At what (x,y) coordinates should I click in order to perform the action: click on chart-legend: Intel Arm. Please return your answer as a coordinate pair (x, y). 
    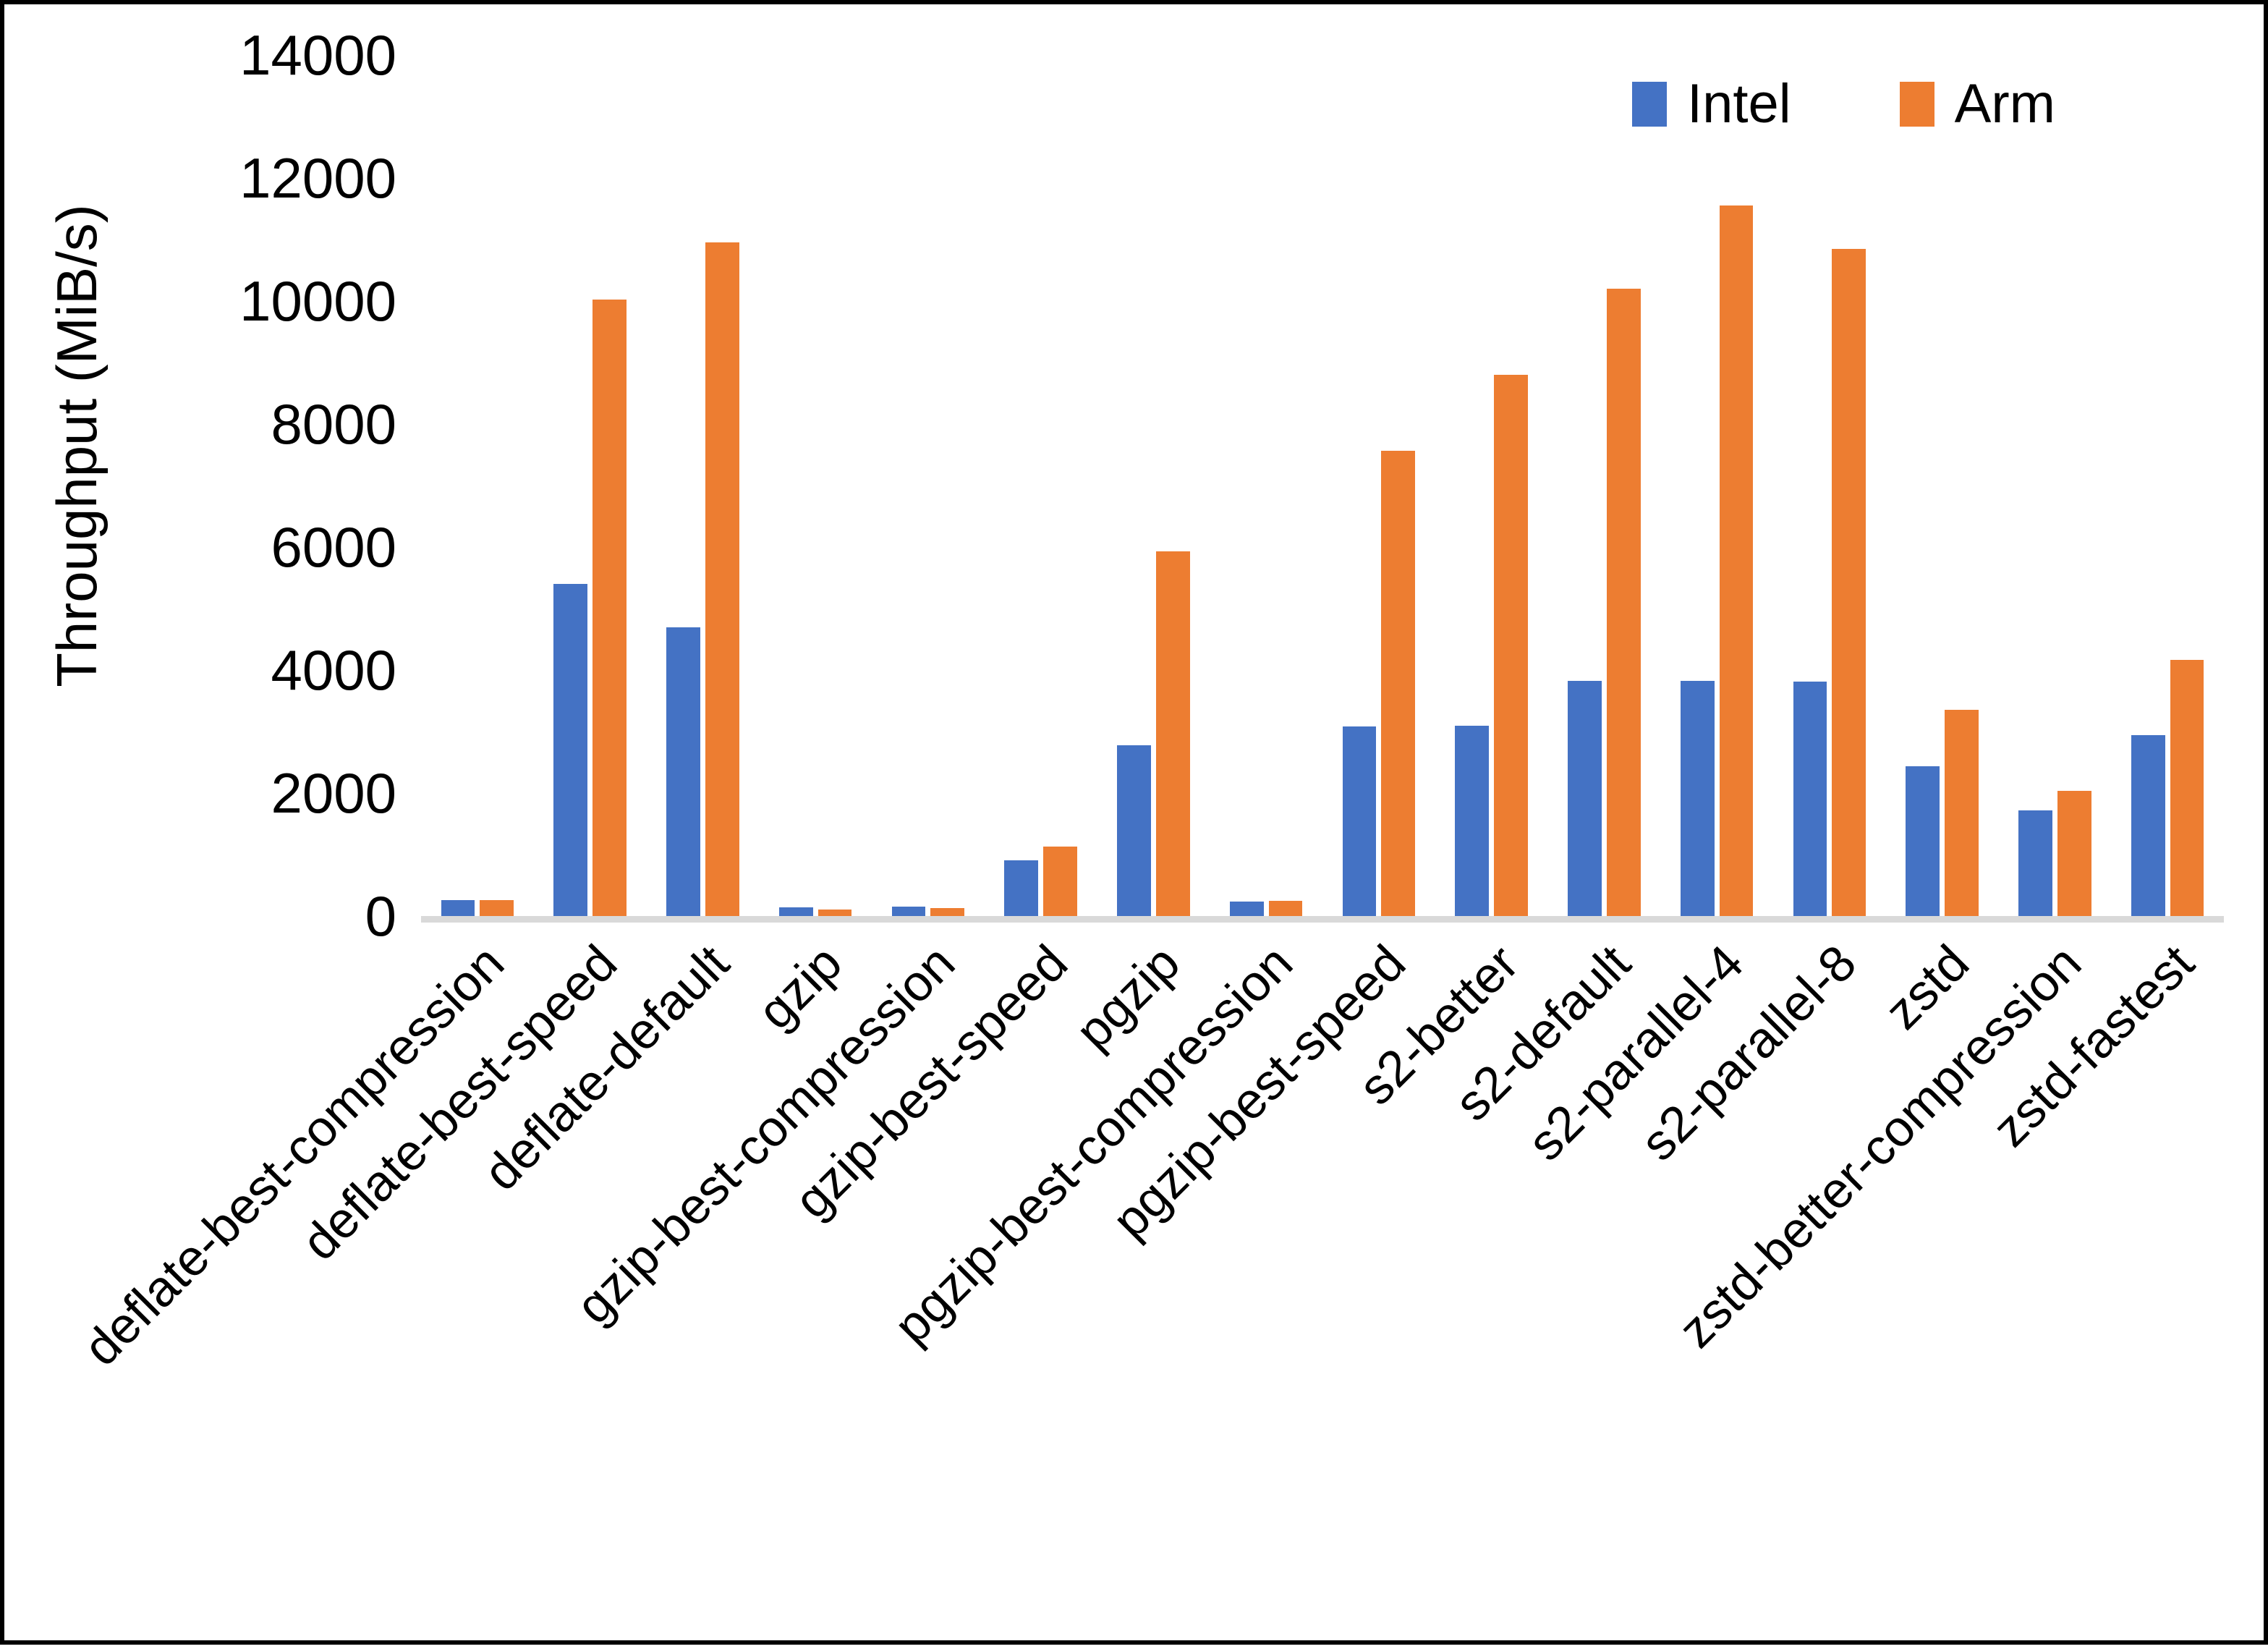
    Looking at the image, I should click on (1843, 105).